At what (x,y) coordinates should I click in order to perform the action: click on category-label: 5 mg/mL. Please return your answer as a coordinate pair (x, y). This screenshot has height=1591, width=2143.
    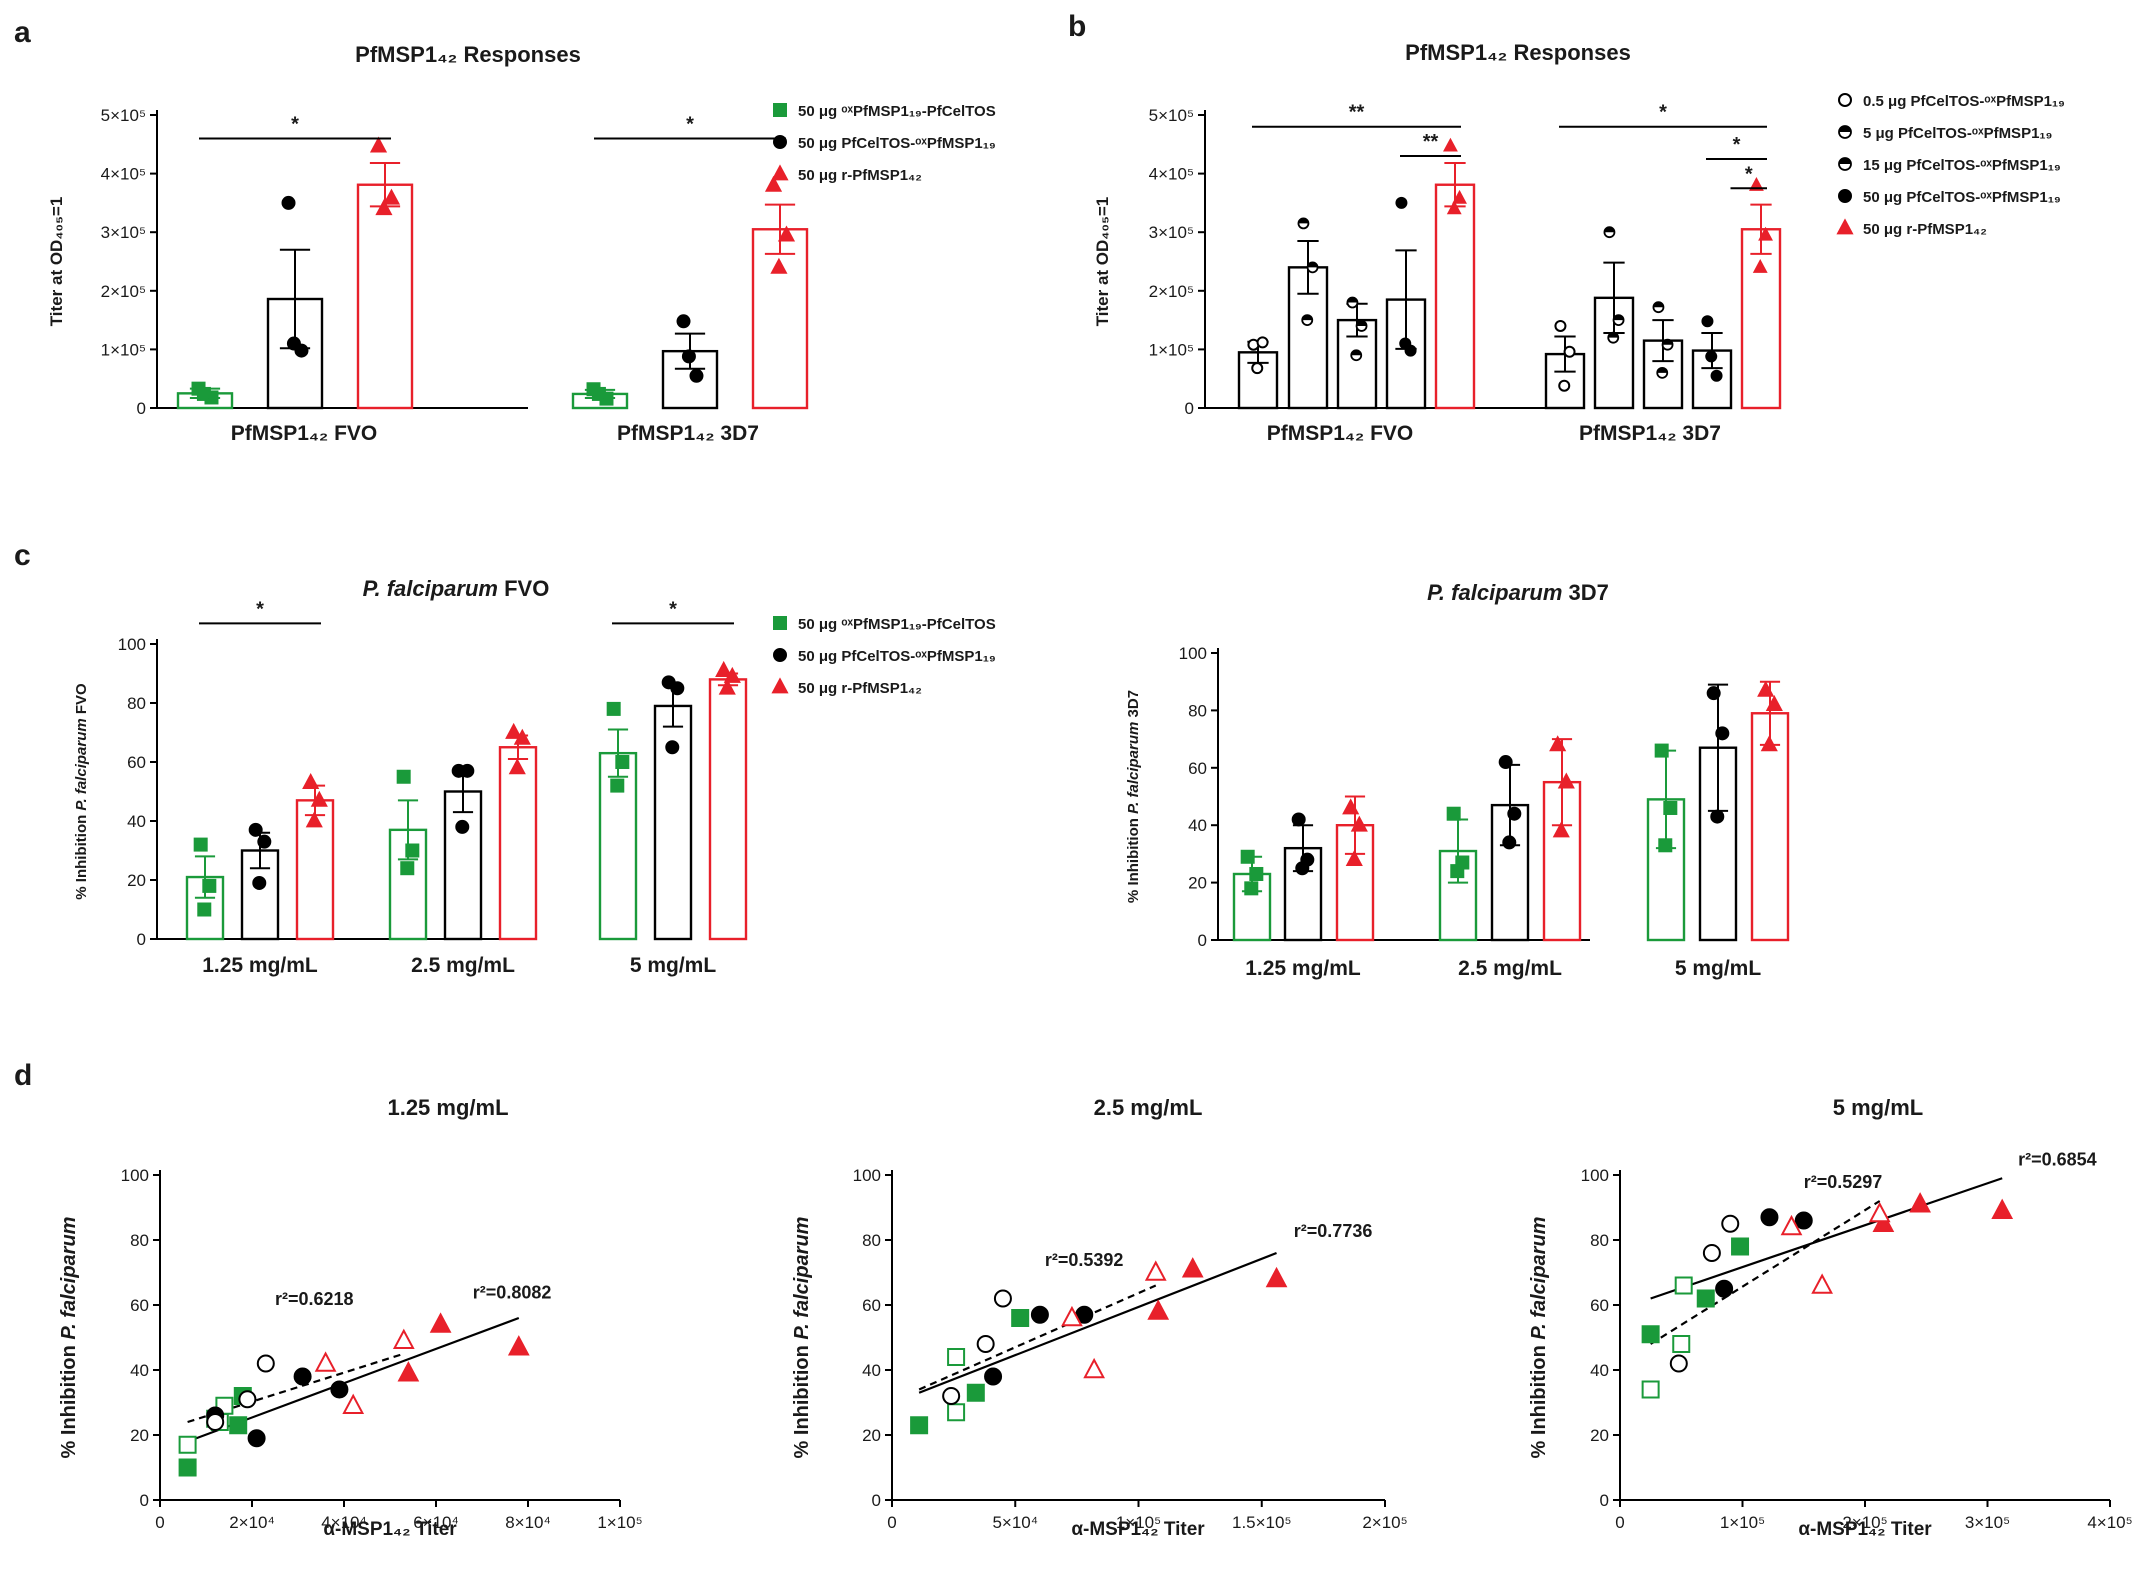
    Looking at the image, I should click on (1718, 968).